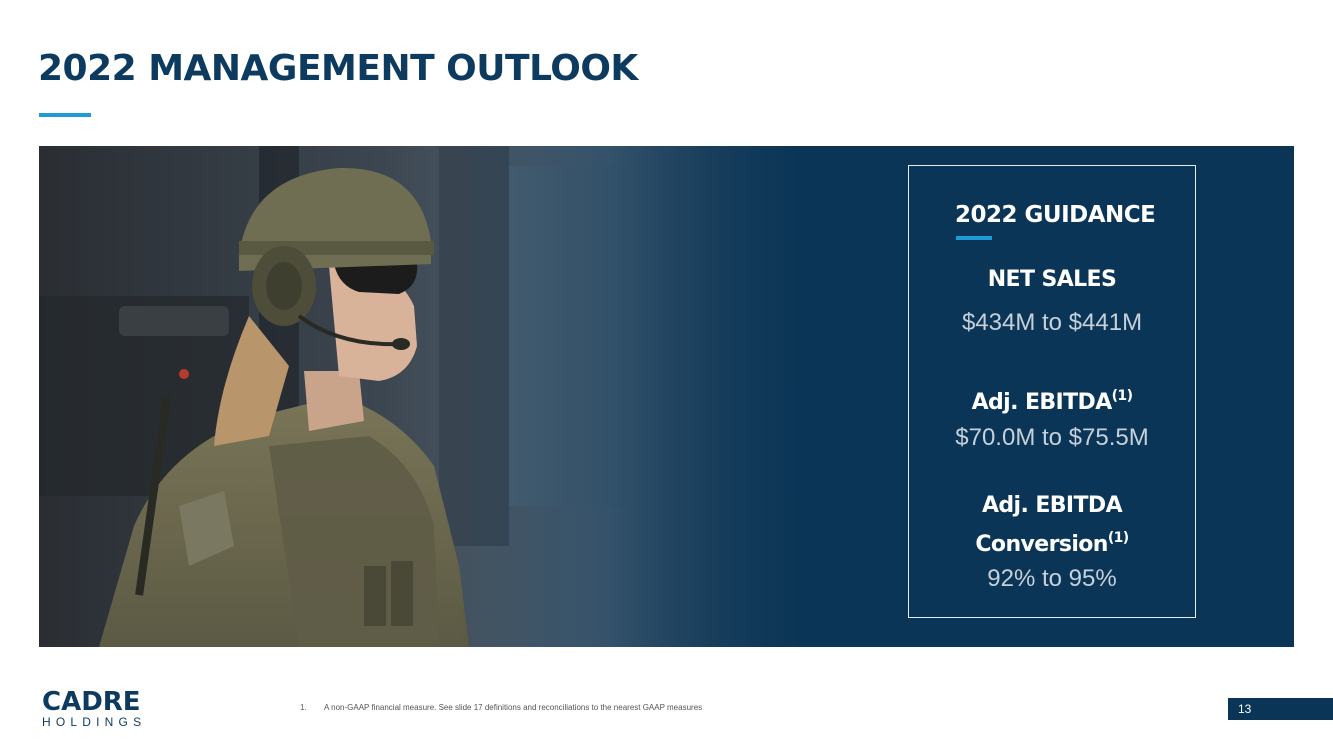 This screenshot has width=1333, height=749. I want to click on title-accent-bar, so click(65, 115).